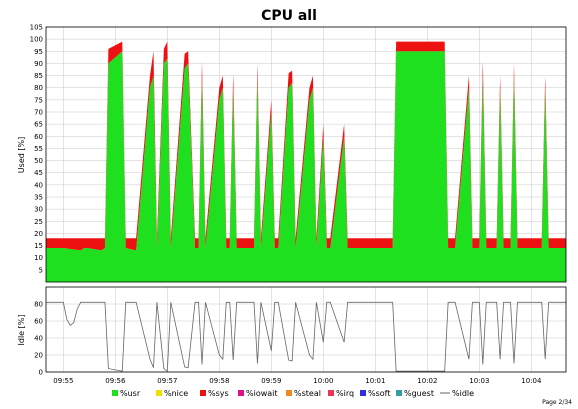  What do you see at coordinates (307, 393) in the screenshot?
I see `legend-label-steal: %steal` at bounding box center [307, 393].